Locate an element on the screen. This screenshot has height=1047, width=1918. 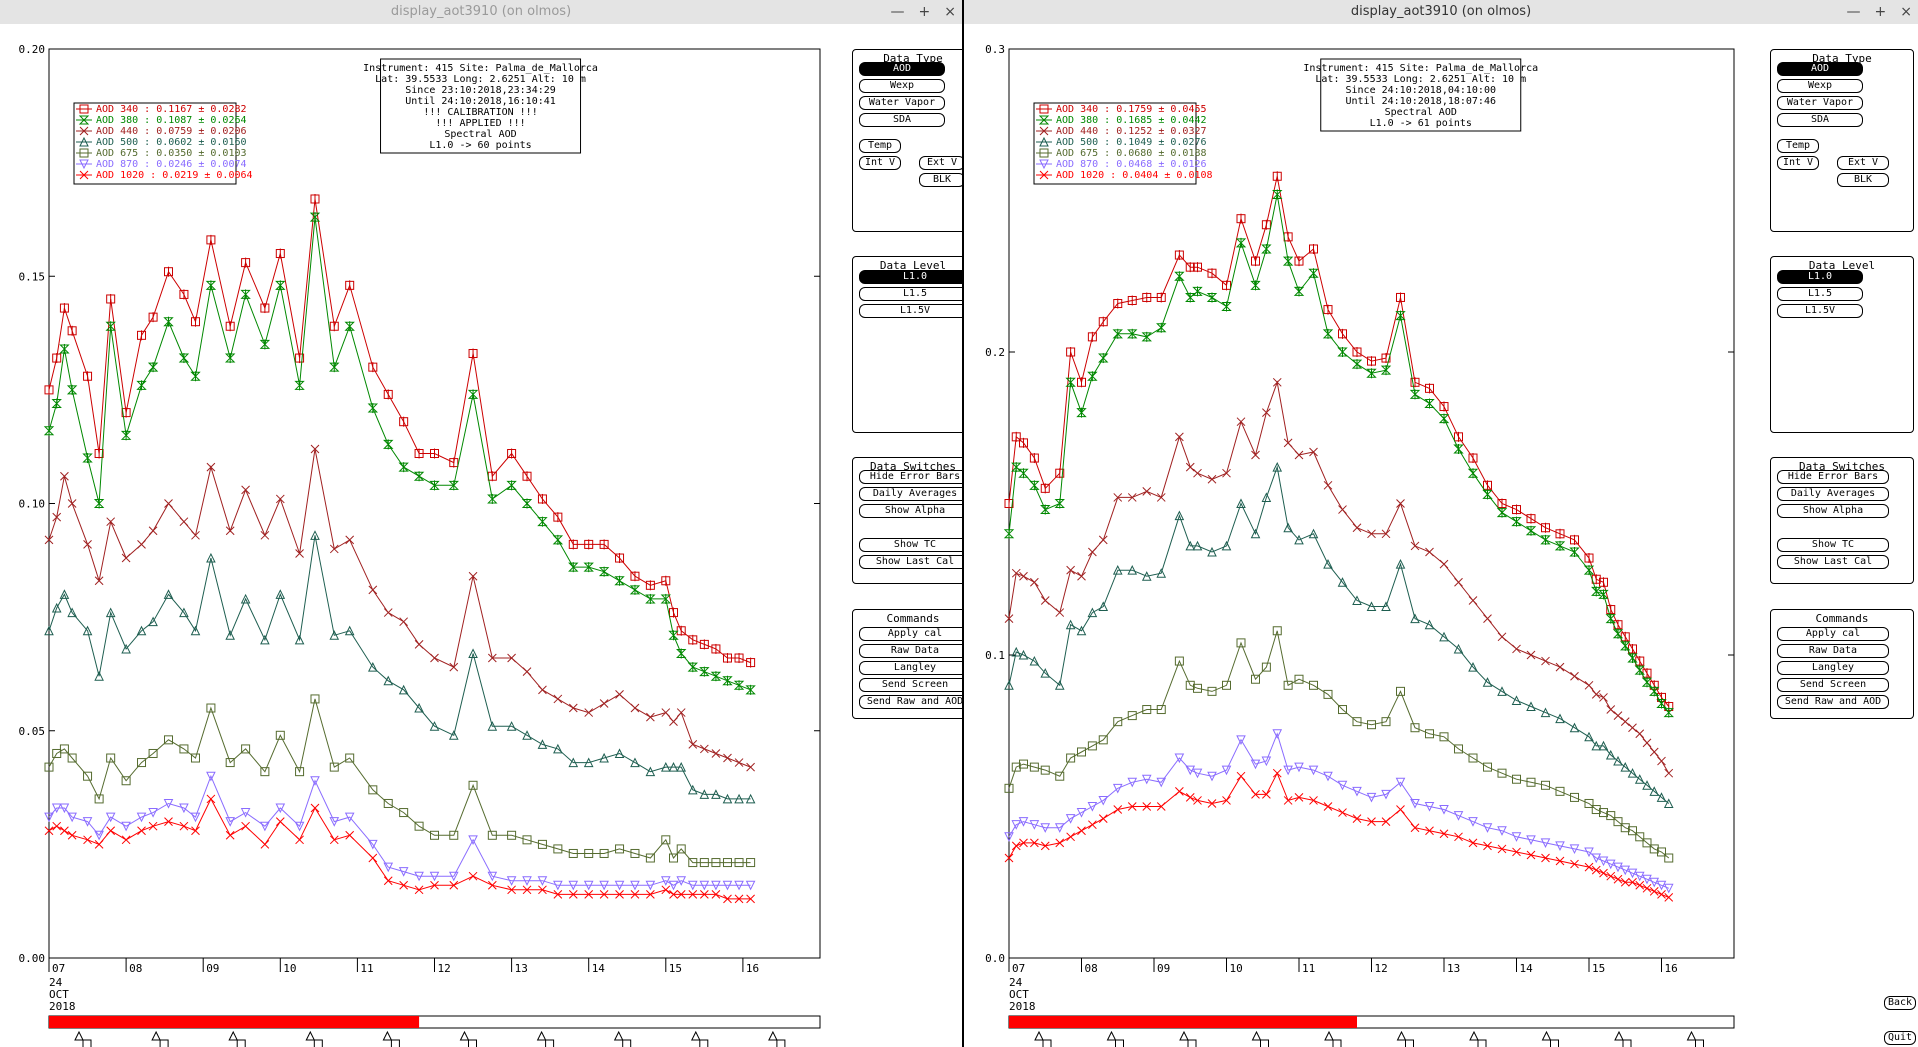
series-line is located at coordinates (1339, 744).